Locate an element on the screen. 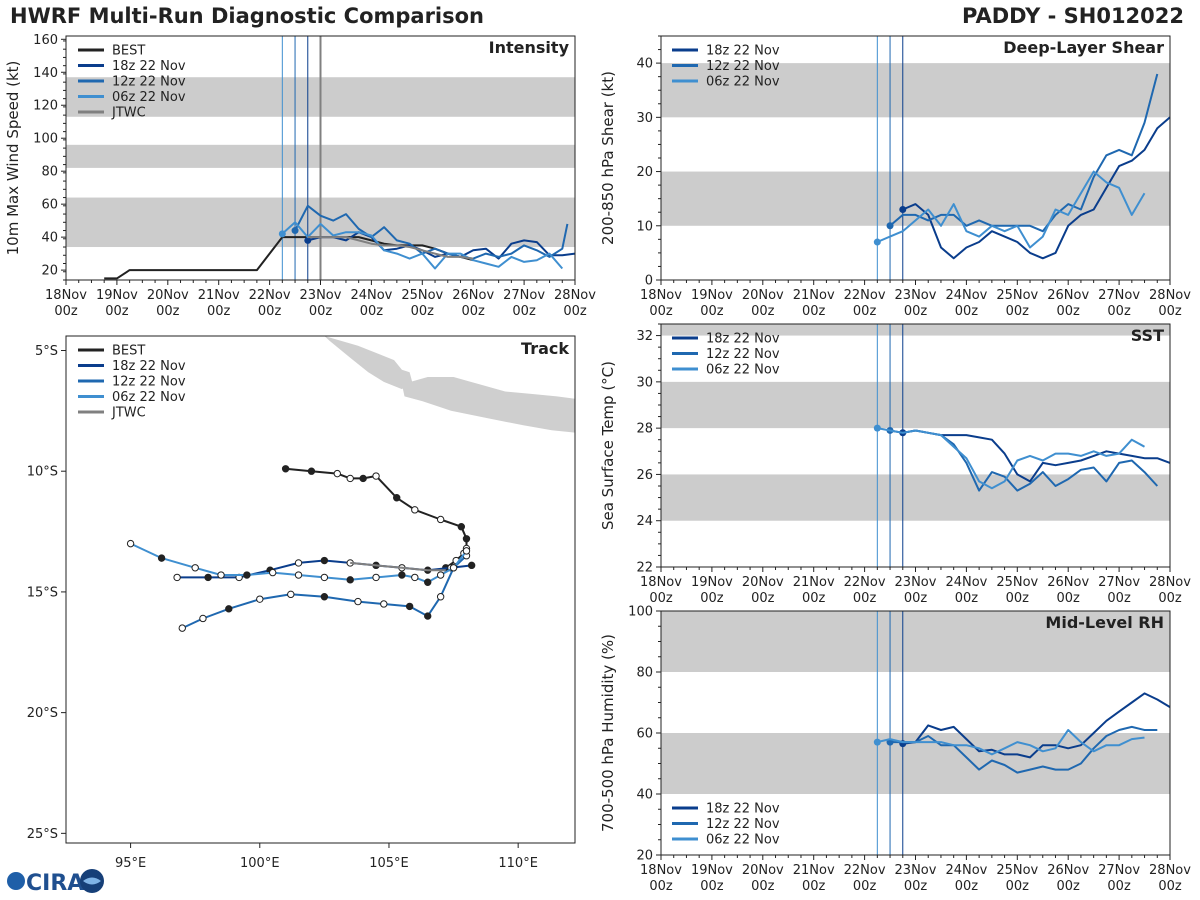  track-lat-label-2: 15°S is located at coordinates (42, 592).